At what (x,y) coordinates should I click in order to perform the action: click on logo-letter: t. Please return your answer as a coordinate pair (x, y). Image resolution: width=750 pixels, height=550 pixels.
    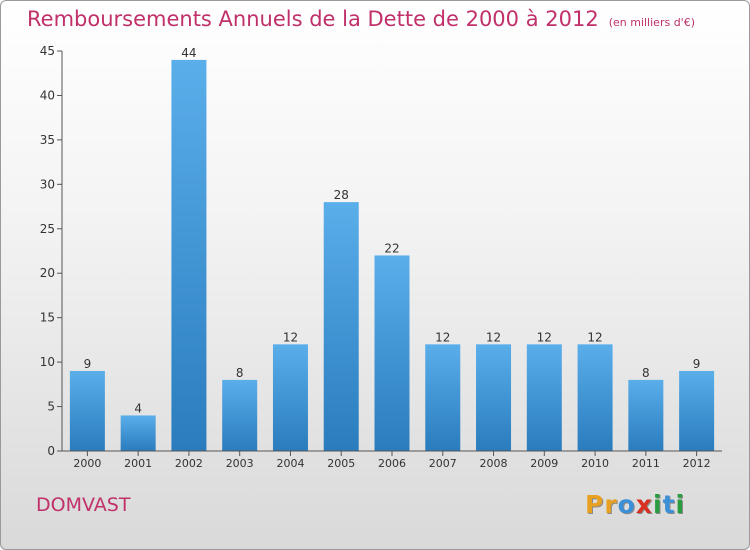
    Looking at the image, I should click on (669, 504).